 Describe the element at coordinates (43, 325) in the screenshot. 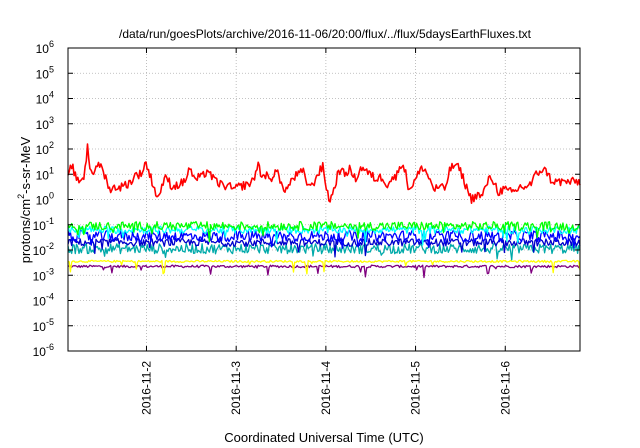

I see `y-tick-label: 10⁻⁵` at that location.